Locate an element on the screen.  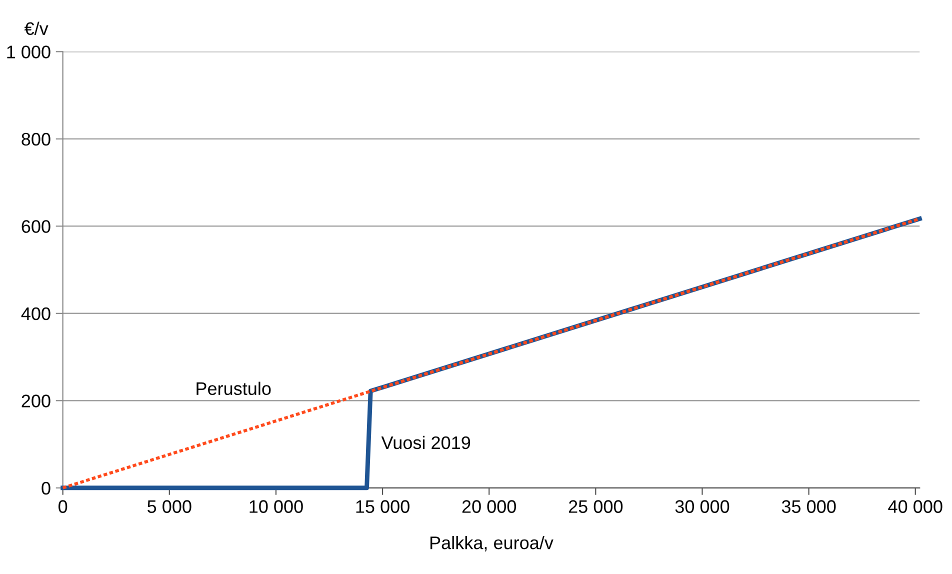
y-tick-label: 200 is located at coordinates (36, 401).